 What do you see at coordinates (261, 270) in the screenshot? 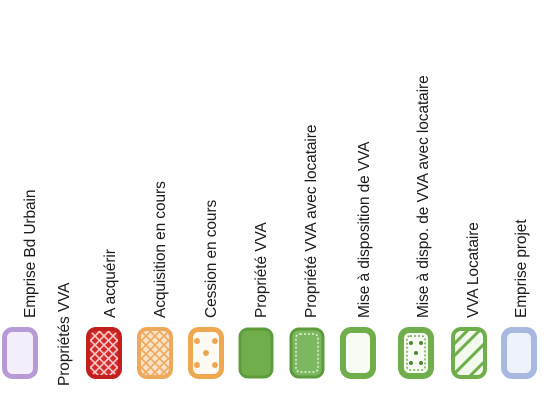
I see `legend-label-propriete-vva: Propriété VVA` at bounding box center [261, 270].